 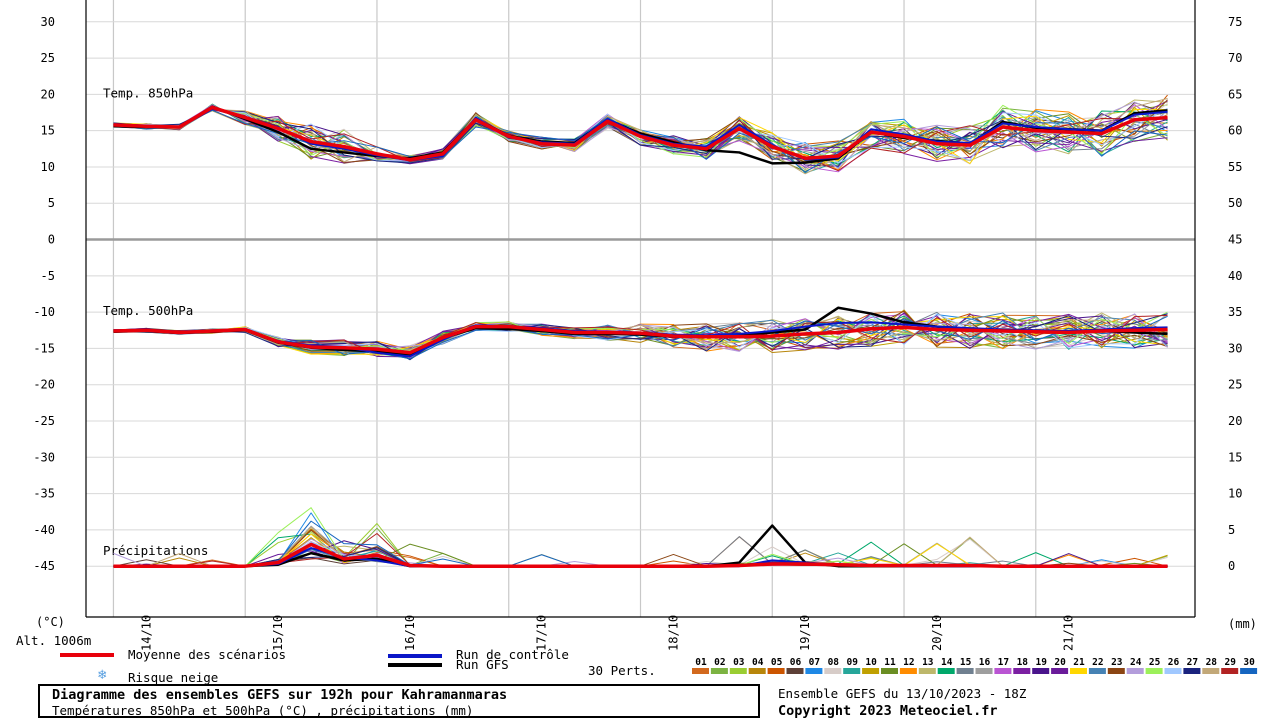 What do you see at coordinates (146, 633) in the screenshot?
I see `x-tick-date: 14/10` at bounding box center [146, 633].